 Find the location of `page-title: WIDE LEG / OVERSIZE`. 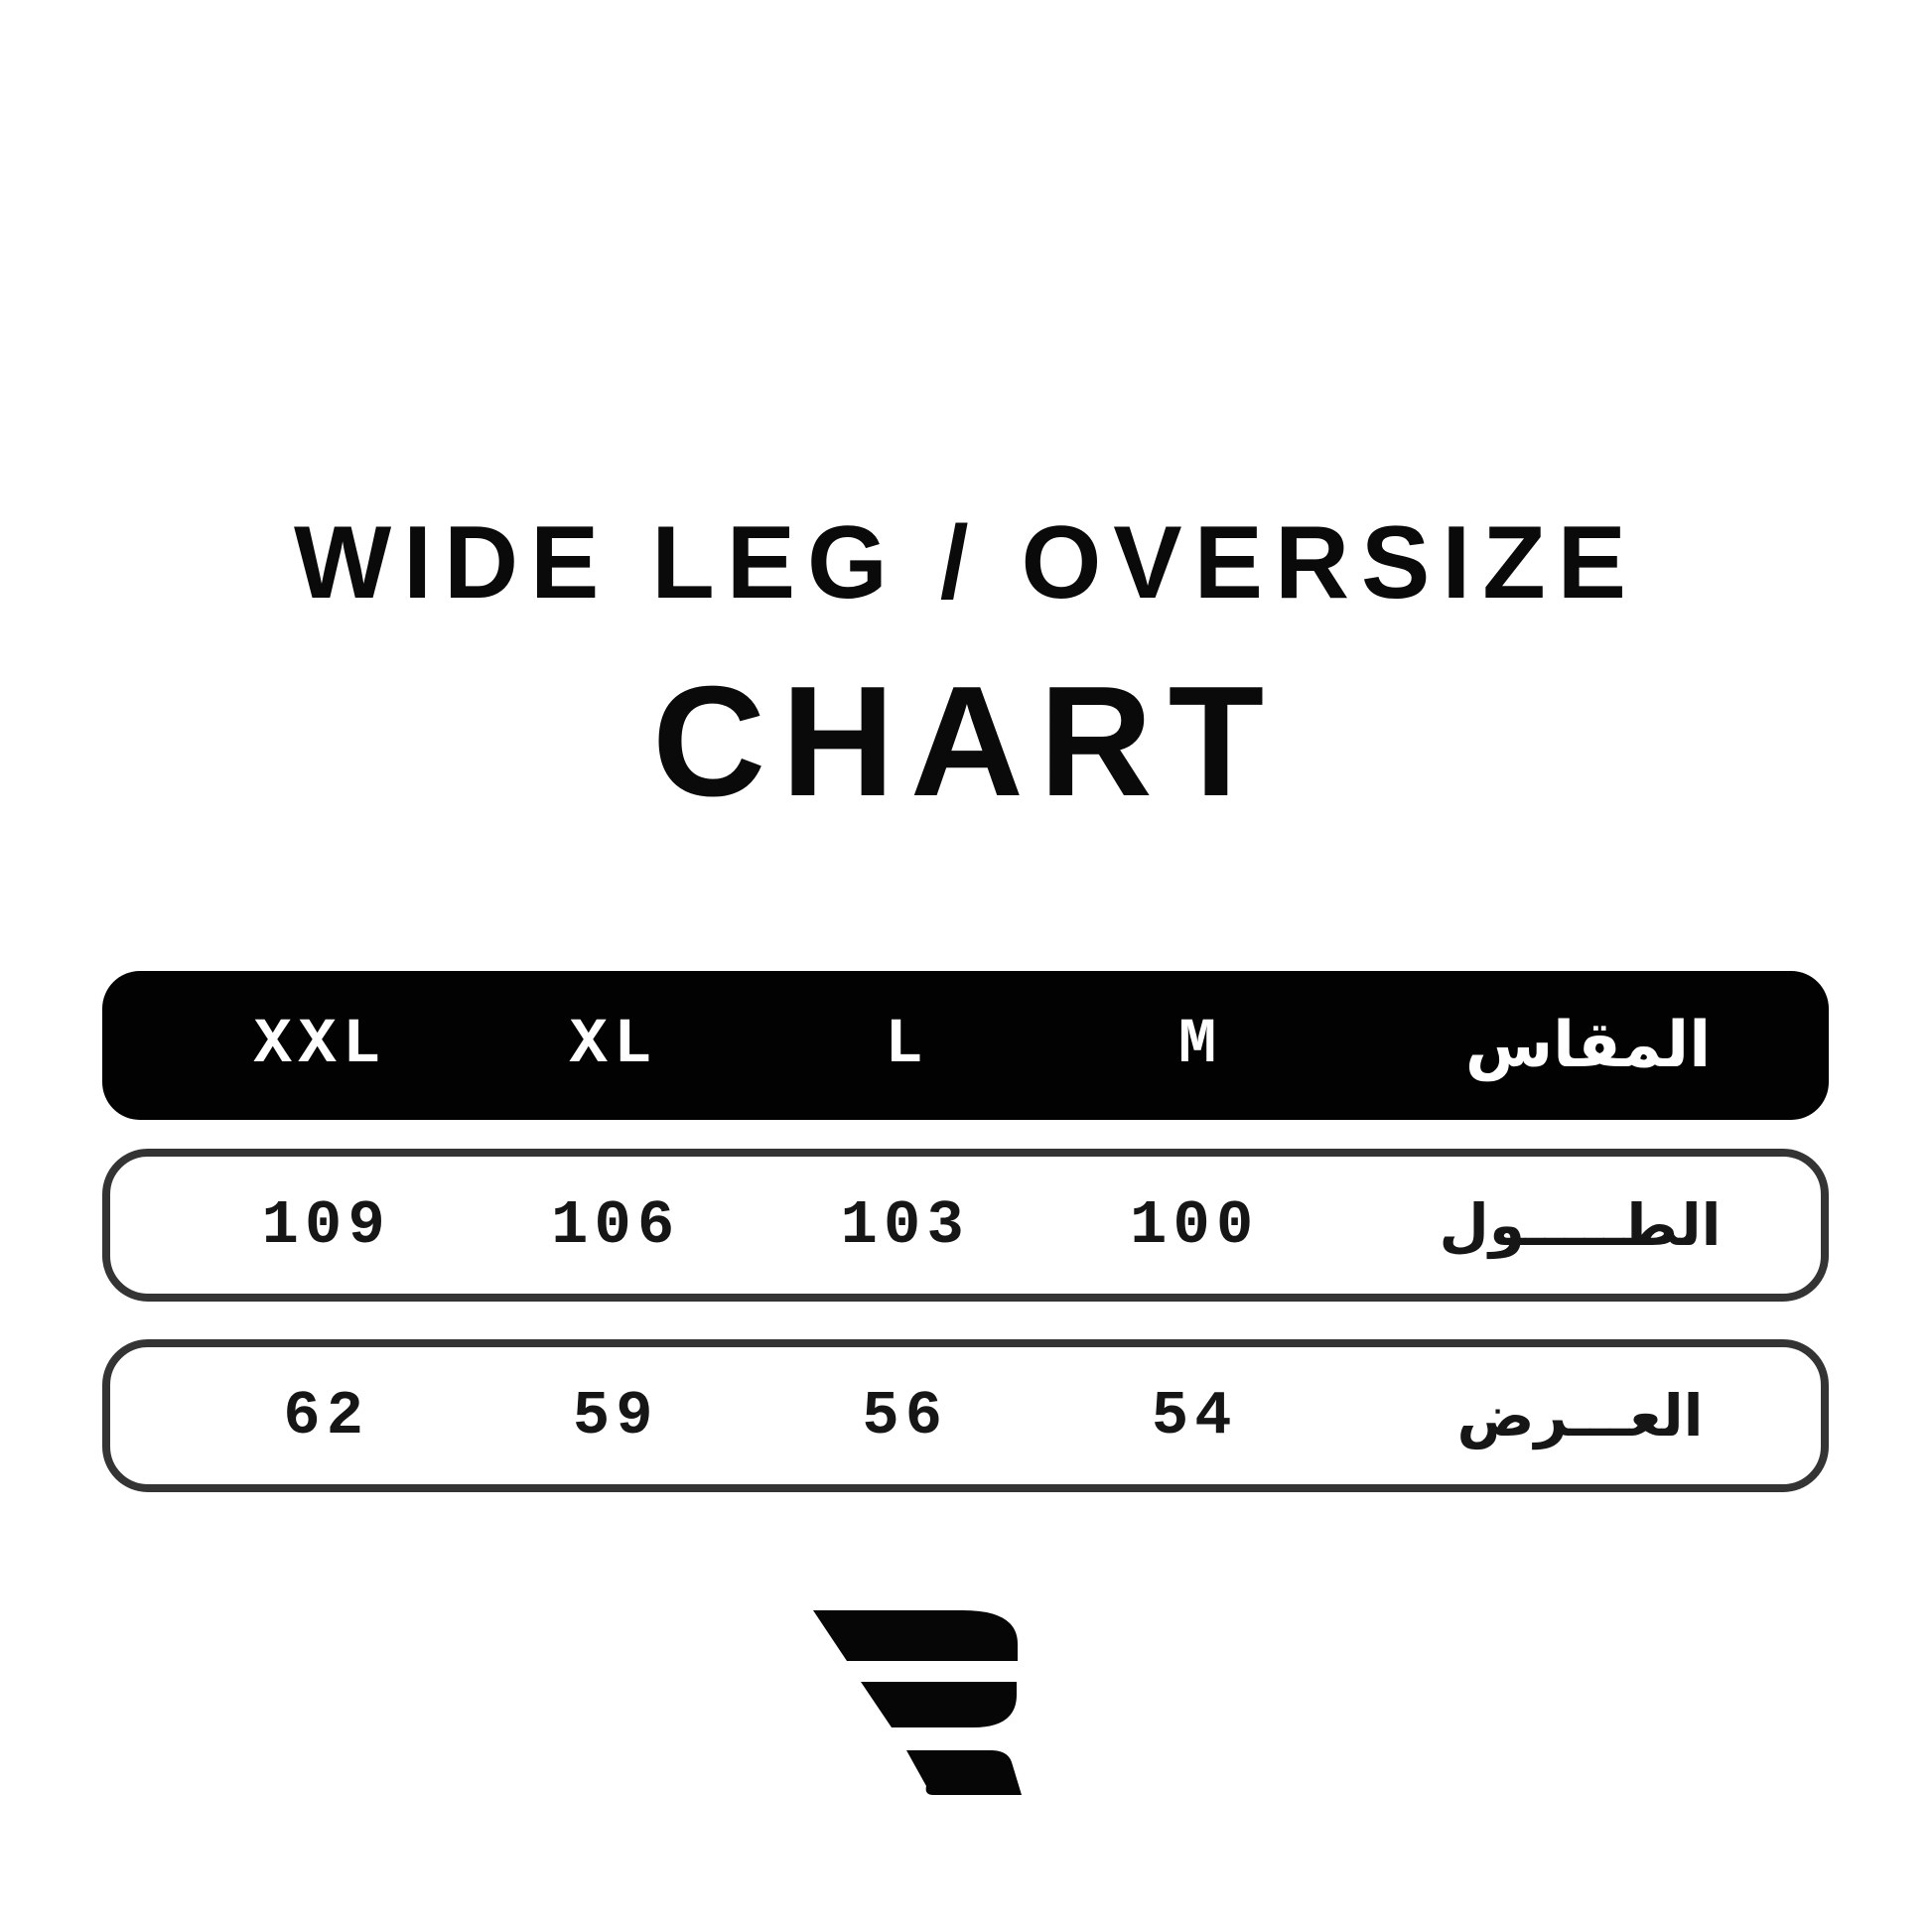

page-title: WIDE LEG / OVERSIZE is located at coordinates (966, 563).